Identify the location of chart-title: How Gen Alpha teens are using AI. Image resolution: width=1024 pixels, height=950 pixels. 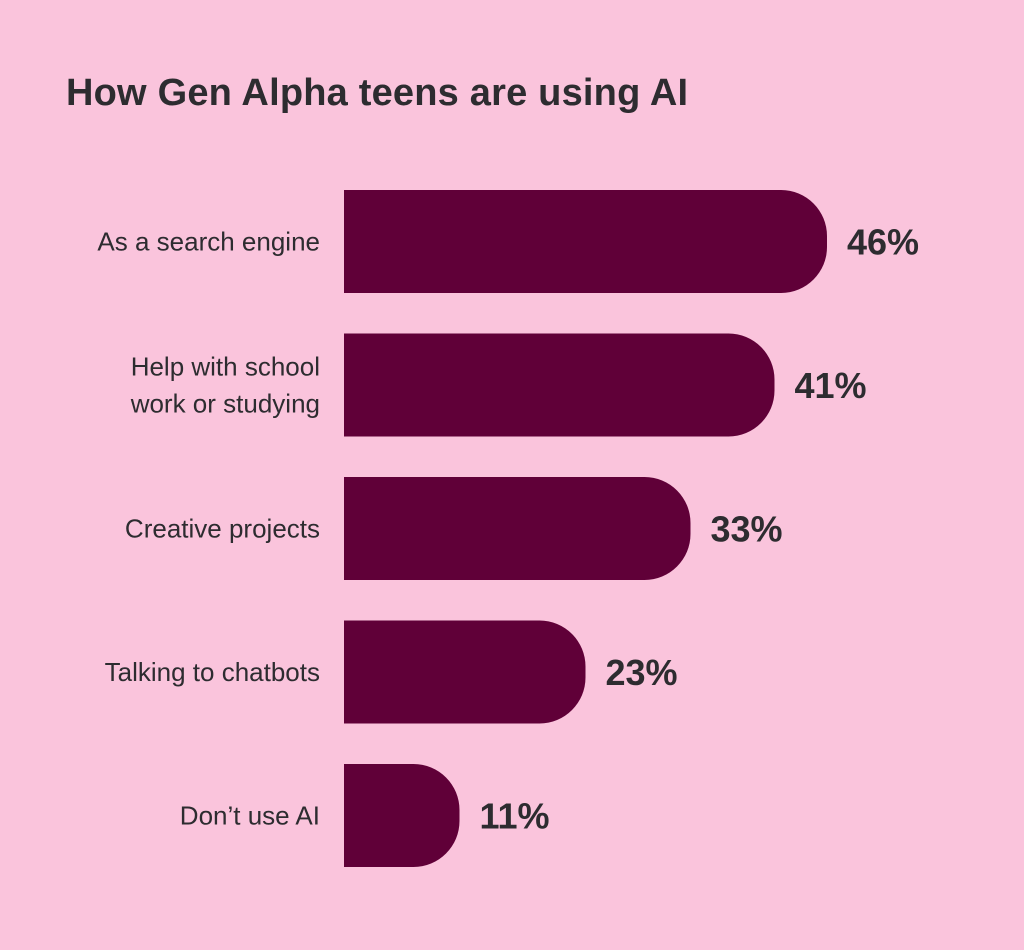
(377, 93).